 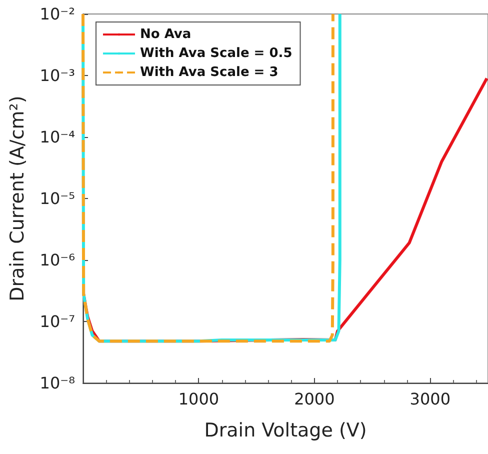 What do you see at coordinates (166, 34) in the screenshot?
I see `legend-label: No Ava` at bounding box center [166, 34].